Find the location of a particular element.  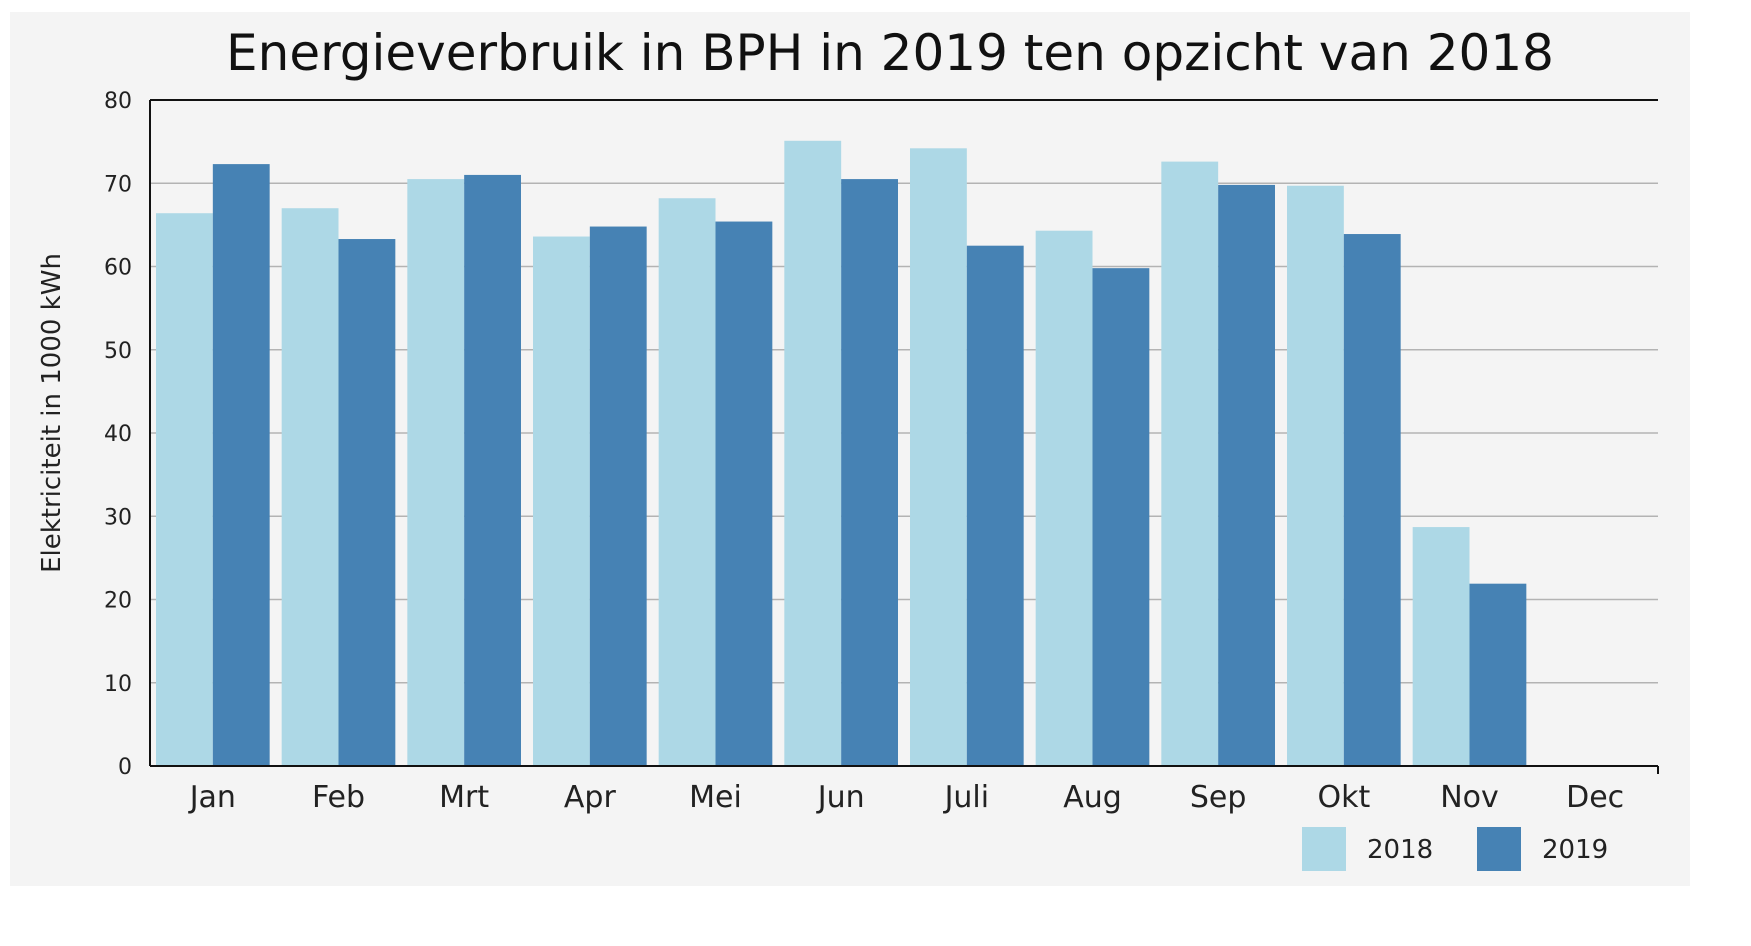

legend-swatch-2019 is located at coordinates (1499, 849).